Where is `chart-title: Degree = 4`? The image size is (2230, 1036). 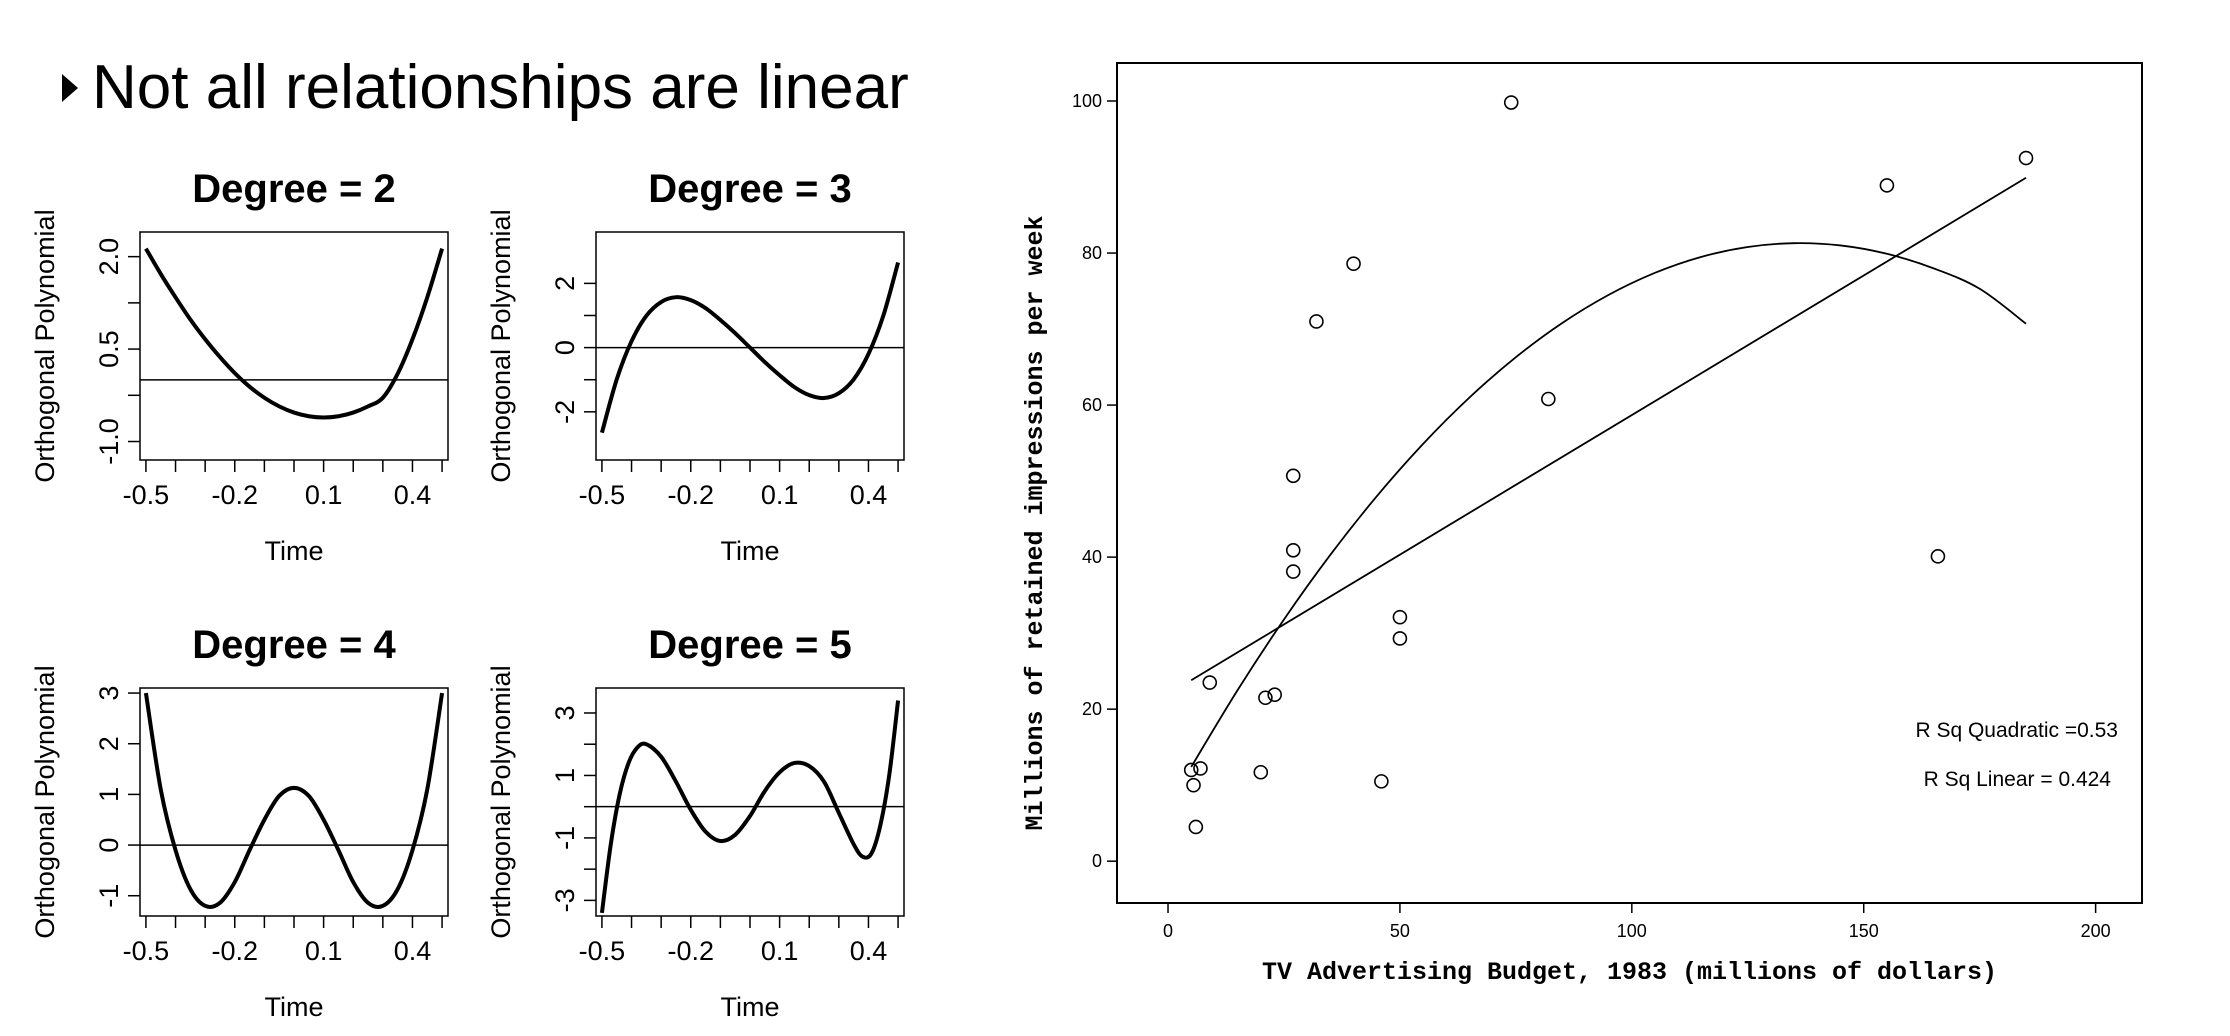
chart-title: Degree = 4 is located at coordinates (294, 645).